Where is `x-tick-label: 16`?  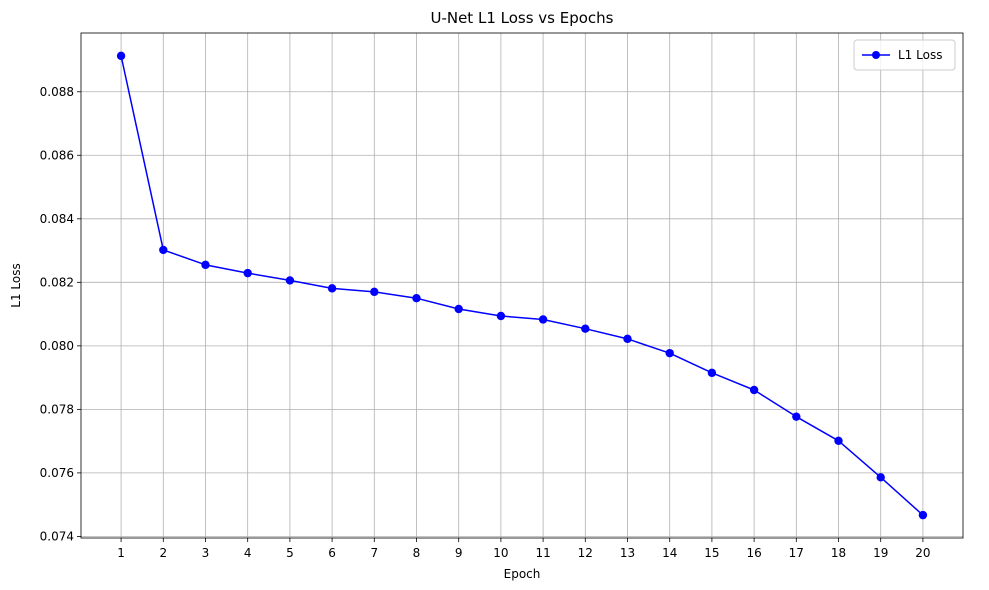 x-tick-label: 16 is located at coordinates (753, 553).